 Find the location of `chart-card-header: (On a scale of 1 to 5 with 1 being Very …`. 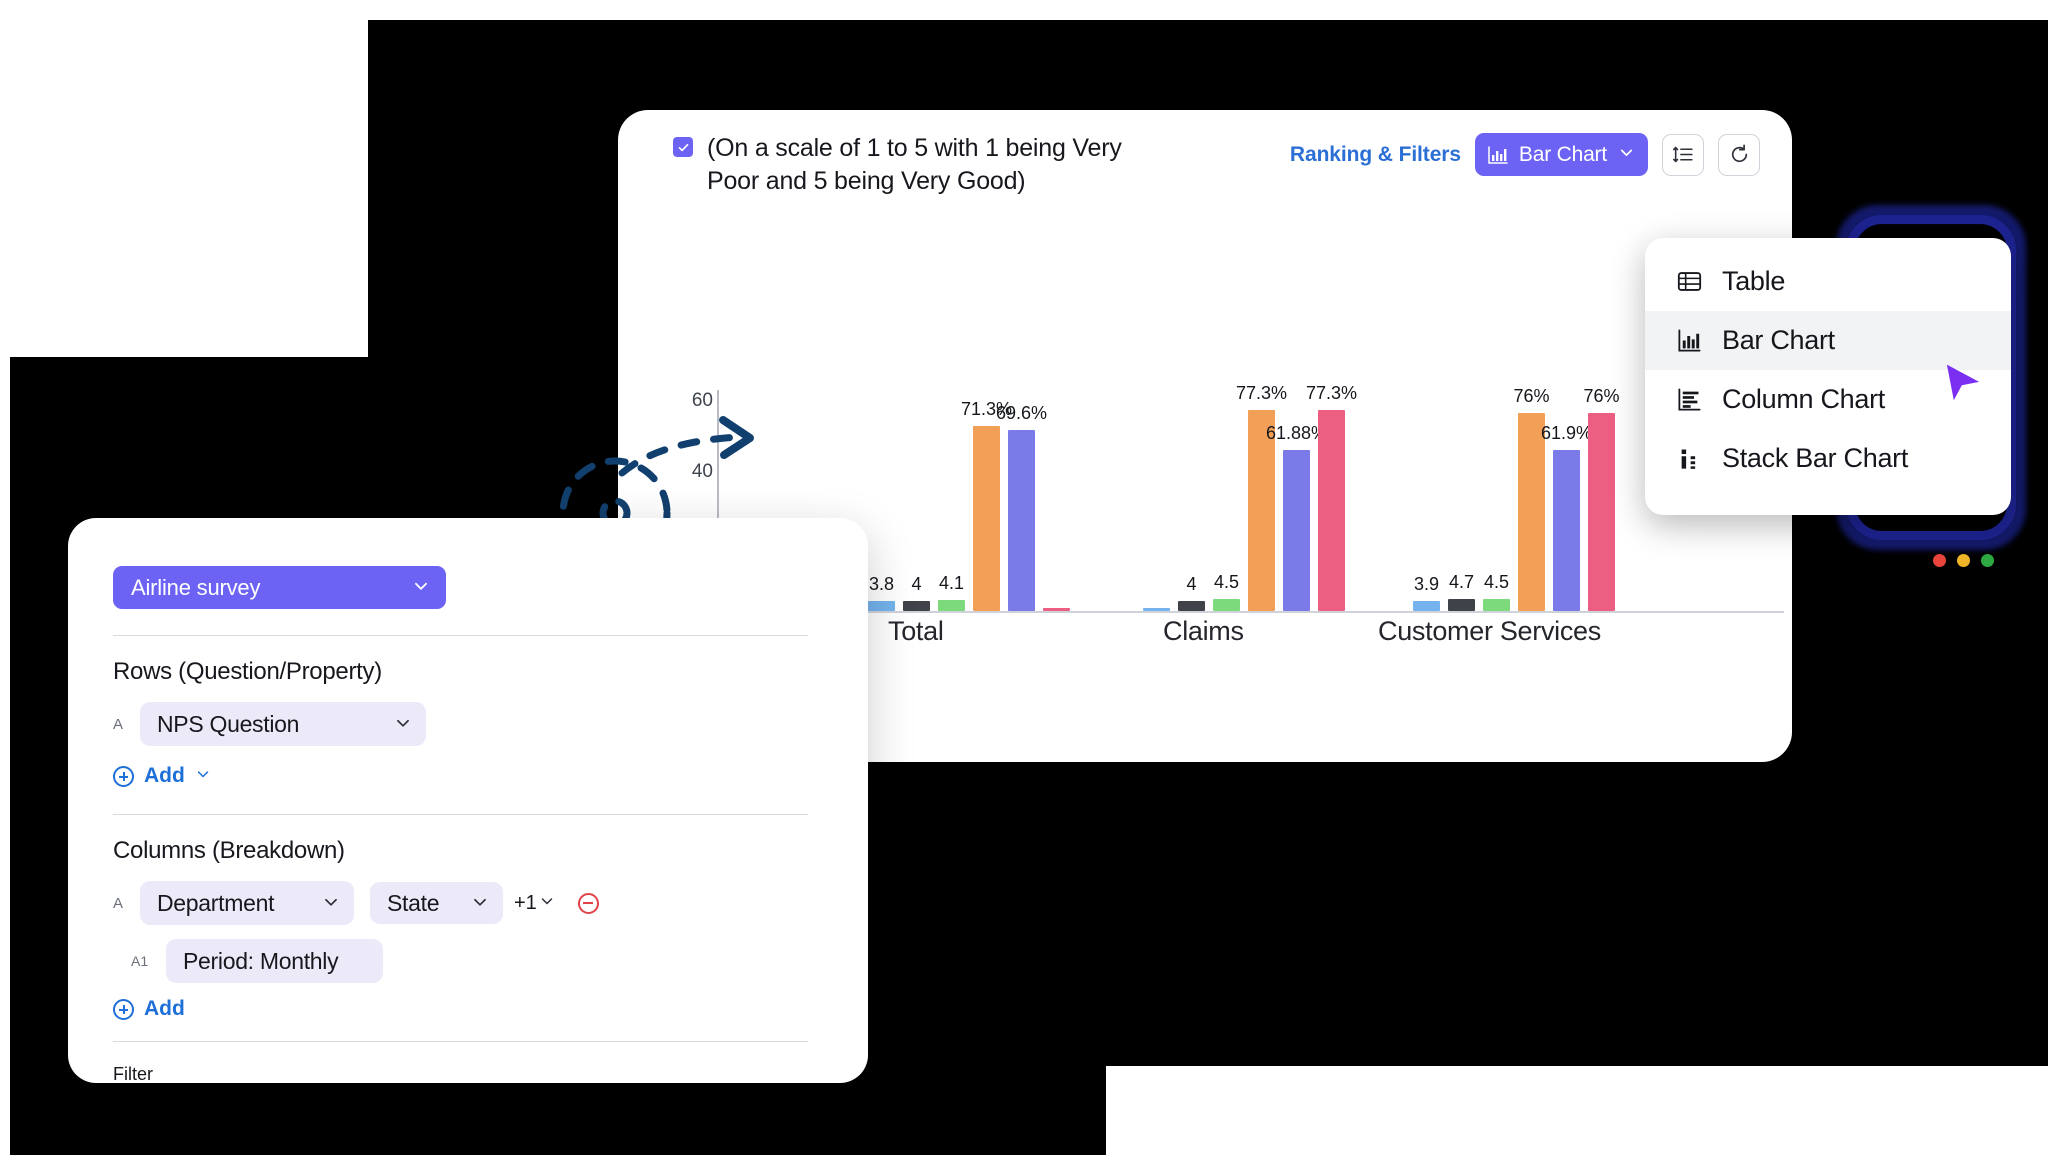

chart-card-header: (On a scale of 1 to 5 with 1 being Very … is located at coordinates (1205, 155).